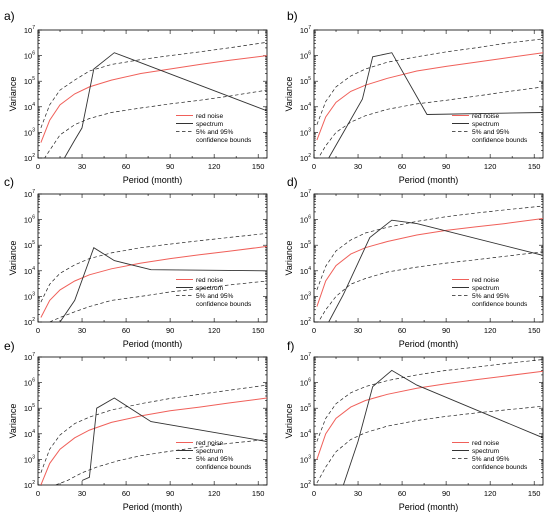 The height and width of the screenshot is (526, 550). What do you see at coordinates (9, 16) in the screenshot?
I see `panel-label: a)` at bounding box center [9, 16].